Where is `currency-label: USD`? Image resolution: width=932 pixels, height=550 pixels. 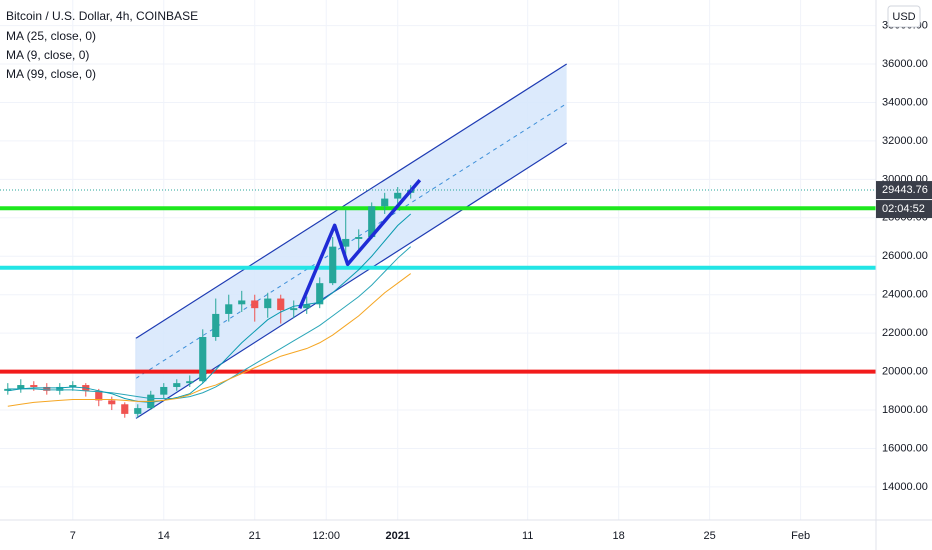
currency-label: USD is located at coordinates (903, 17).